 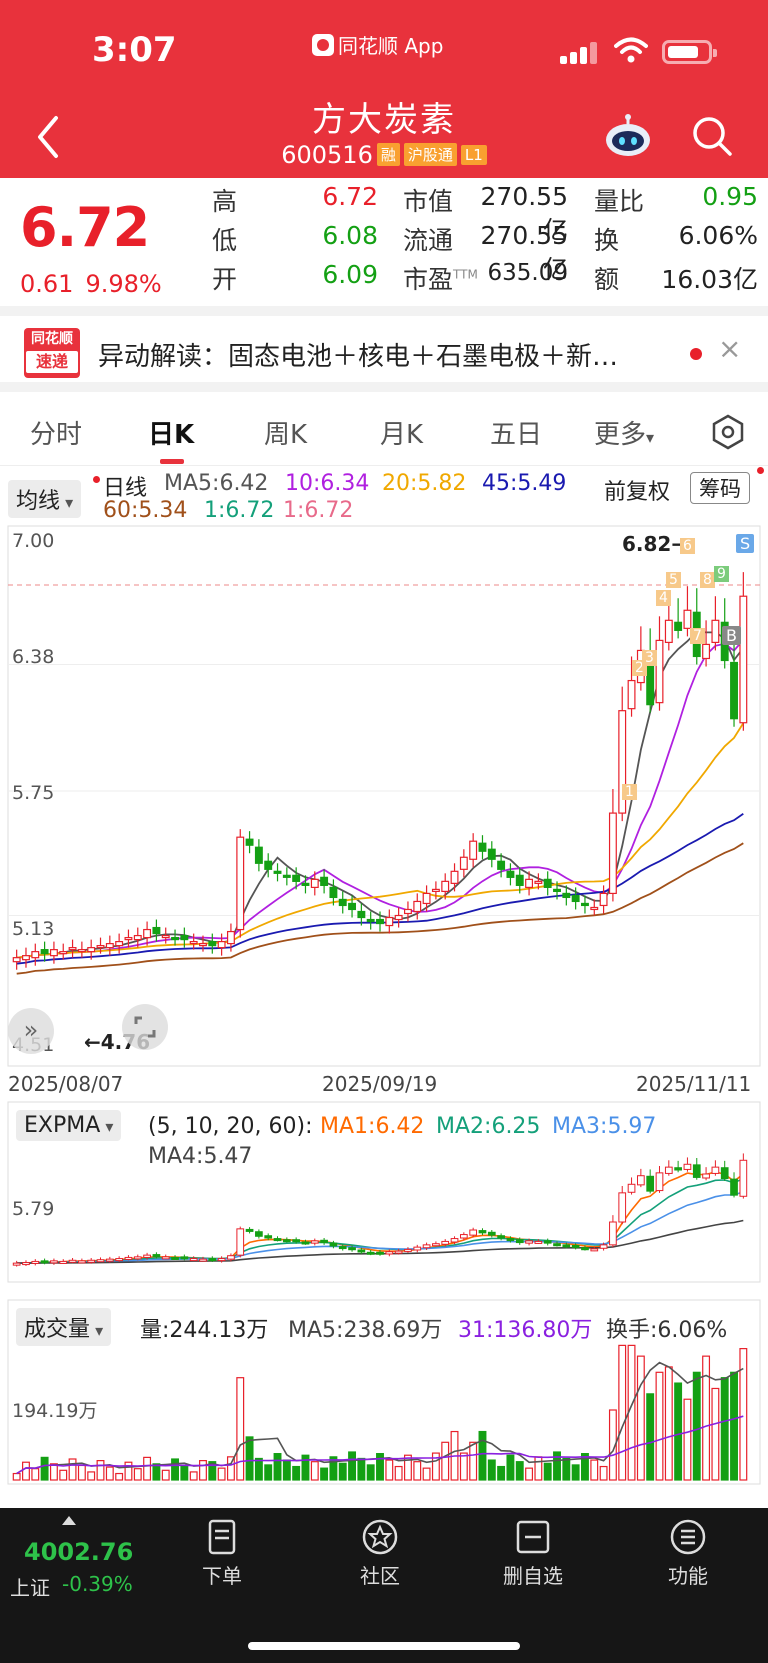 I want to click on nav-remove-watchlist: 删自选, so click(x=533, y=1553).